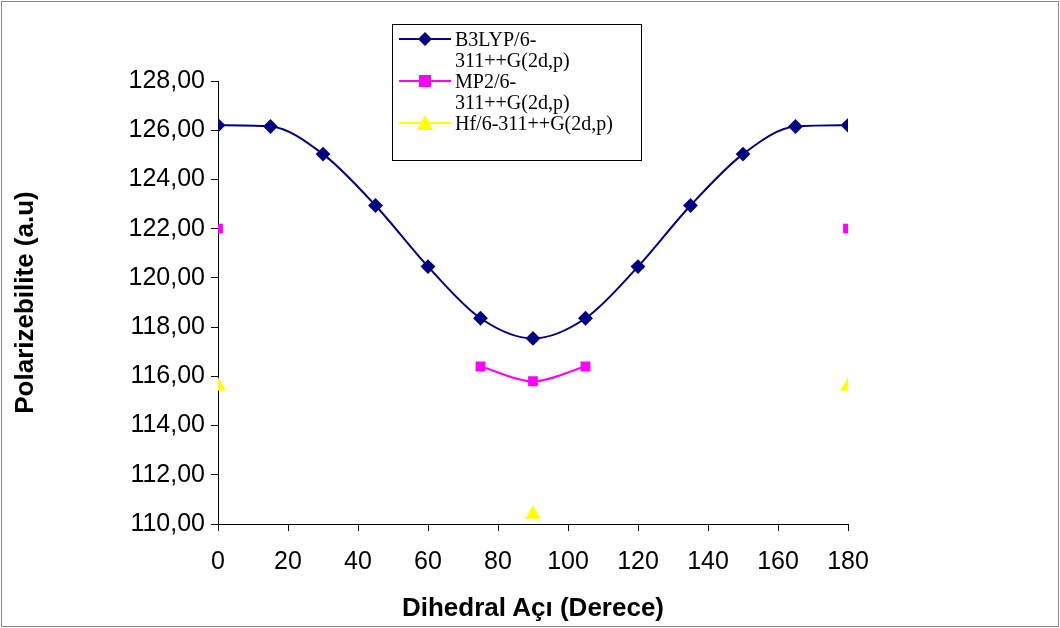 This screenshot has width=1060, height=628. Describe the element at coordinates (778, 559) in the screenshot. I see `x-tick-label: 160` at that location.